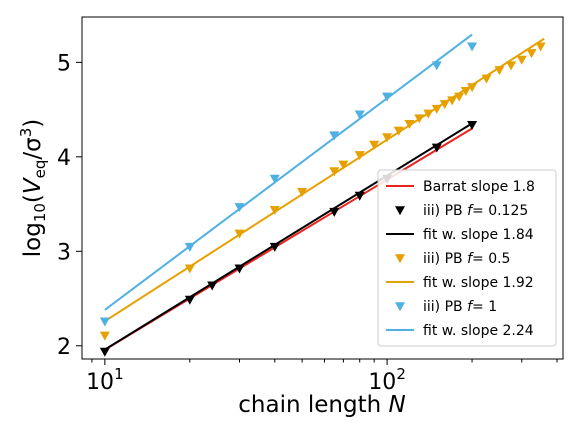 Image resolution: width=581 pixels, height=436 pixels. Describe the element at coordinates (475, 211) in the screenshot. I see `legend-label-pb0125: iii) PB f= 0.125` at that location.